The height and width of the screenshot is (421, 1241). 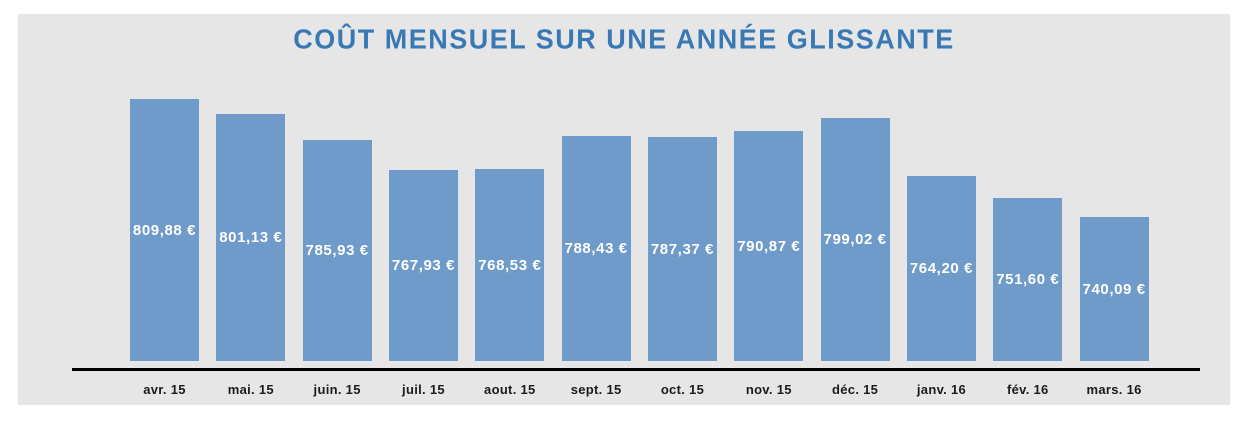 I want to click on bar: 767,93 €, so click(x=423, y=265).